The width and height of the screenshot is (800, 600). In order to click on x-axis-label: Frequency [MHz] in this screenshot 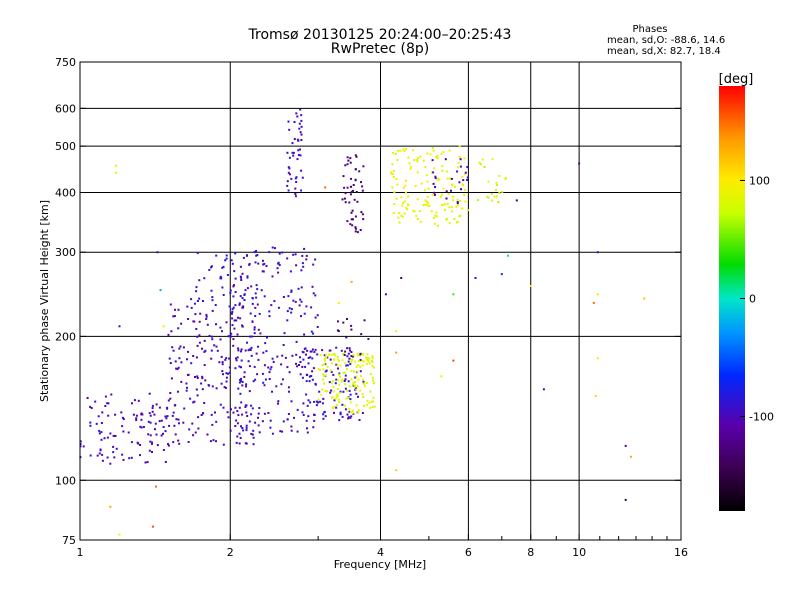, I will do `click(380, 564)`.